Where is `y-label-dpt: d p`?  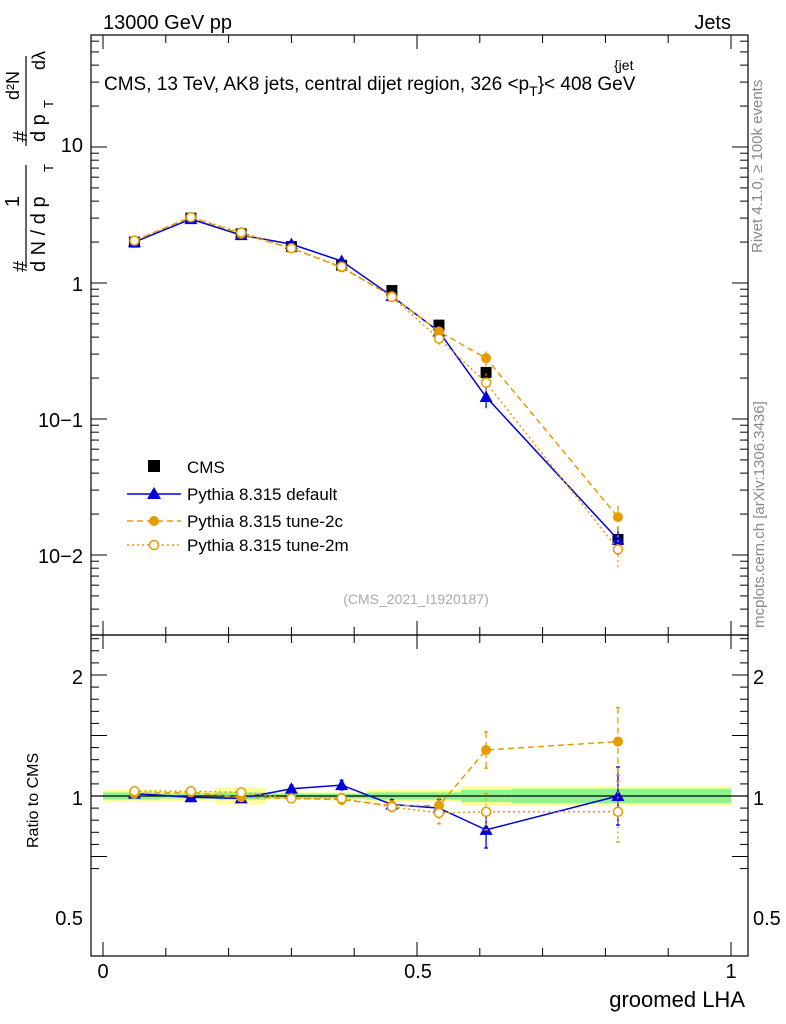 y-label-dpt: d p is located at coordinates (39, 128).